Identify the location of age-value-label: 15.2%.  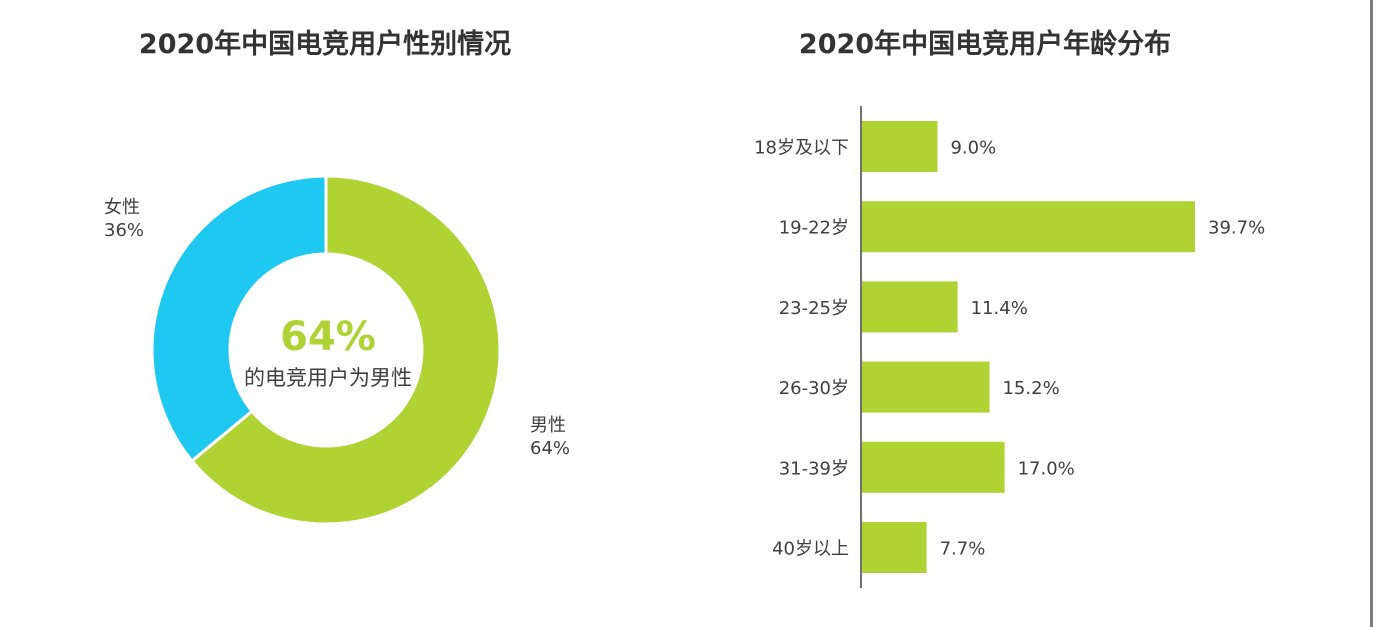
(1030, 388).